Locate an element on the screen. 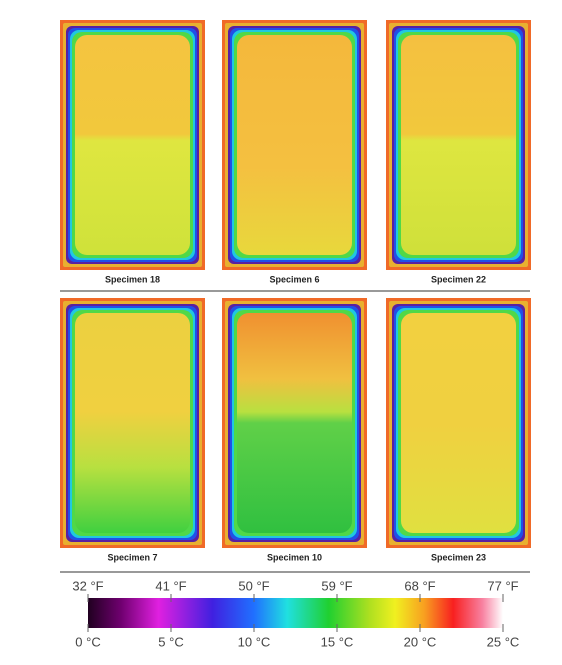 This screenshot has width=562, height=665. celsius-label: 5 °C is located at coordinates (170, 641).